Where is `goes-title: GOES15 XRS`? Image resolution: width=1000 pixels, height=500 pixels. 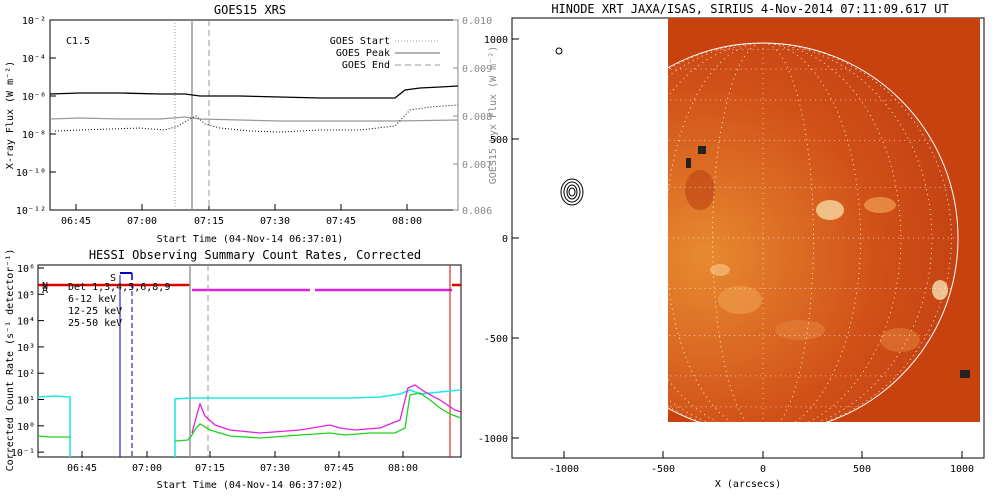
goes-title: GOES15 XRS is located at coordinates (250, 10).